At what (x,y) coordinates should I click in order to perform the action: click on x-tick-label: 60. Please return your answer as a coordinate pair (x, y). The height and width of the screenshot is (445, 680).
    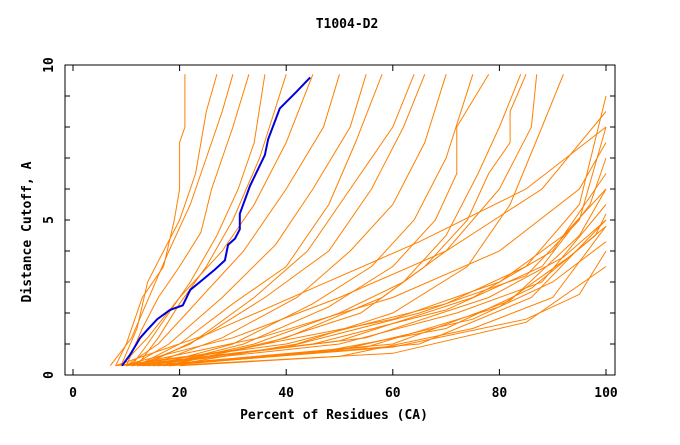
    Looking at the image, I should click on (393, 393).